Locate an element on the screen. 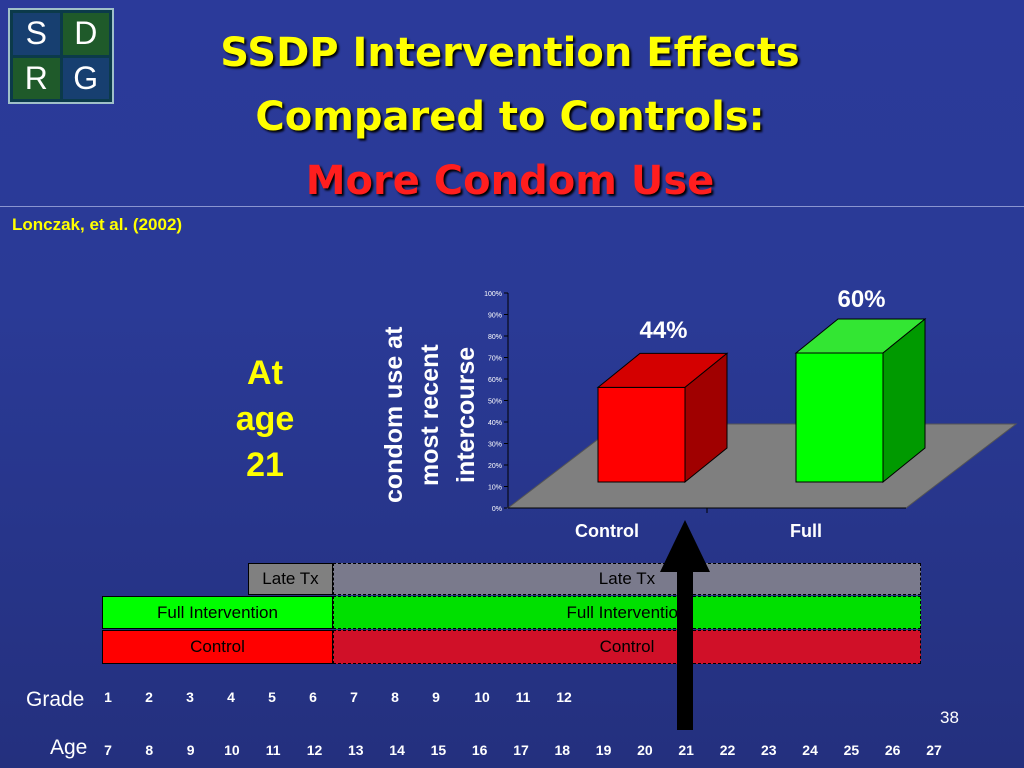 The width and height of the screenshot is (1024, 768). y-tick-label: 60% is located at coordinates (495, 380).